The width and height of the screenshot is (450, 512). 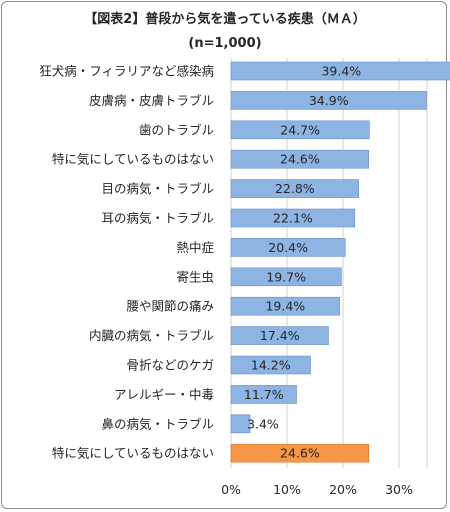 What do you see at coordinates (343, 489) in the screenshot?
I see `x-tick-label: 20%` at bounding box center [343, 489].